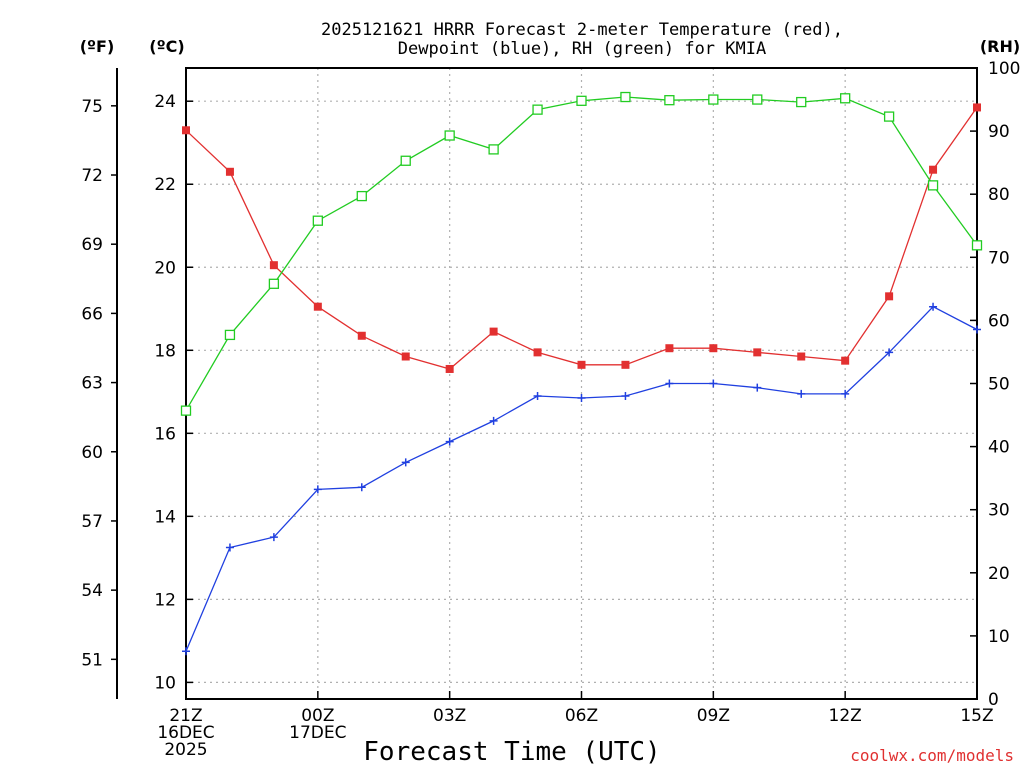 Image resolution: width=1024 pixels, height=768 pixels. What do you see at coordinates (165, 600) in the screenshot?
I see `celsius-tick-label: 12` at bounding box center [165, 600].